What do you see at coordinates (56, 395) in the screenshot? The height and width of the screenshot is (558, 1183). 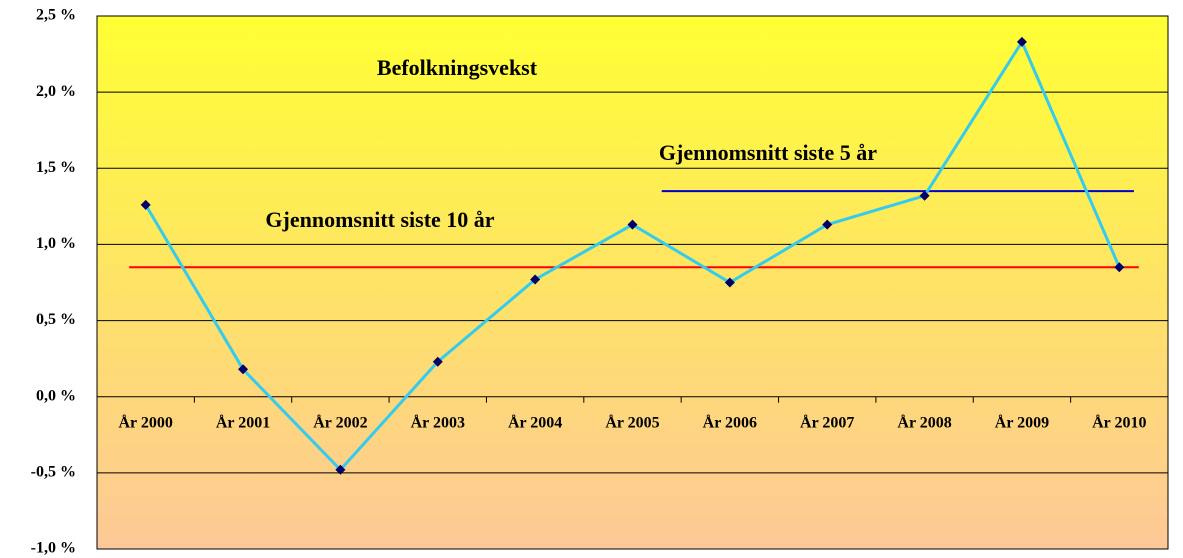 I see `y-tick-label: 0,0 %` at bounding box center [56, 395].